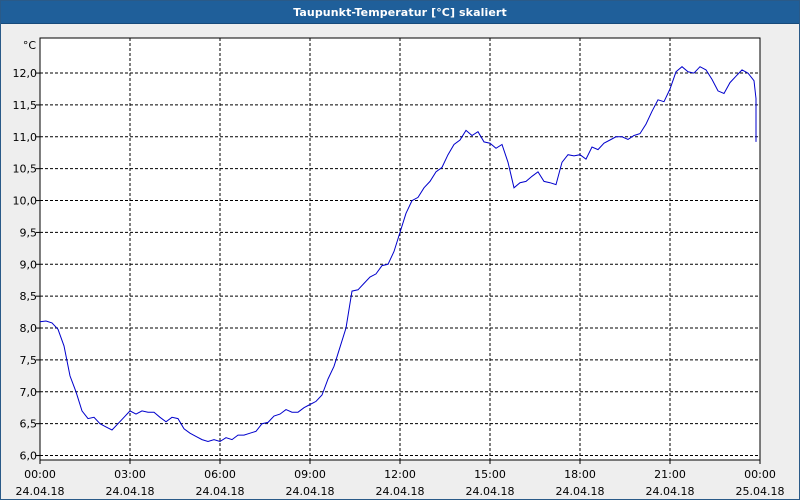 The width and height of the screenshot is (800, 500). Describe the element at coordinates (25, 137) in the screenshot. I see `y-tick-label: 11,0` at that location.